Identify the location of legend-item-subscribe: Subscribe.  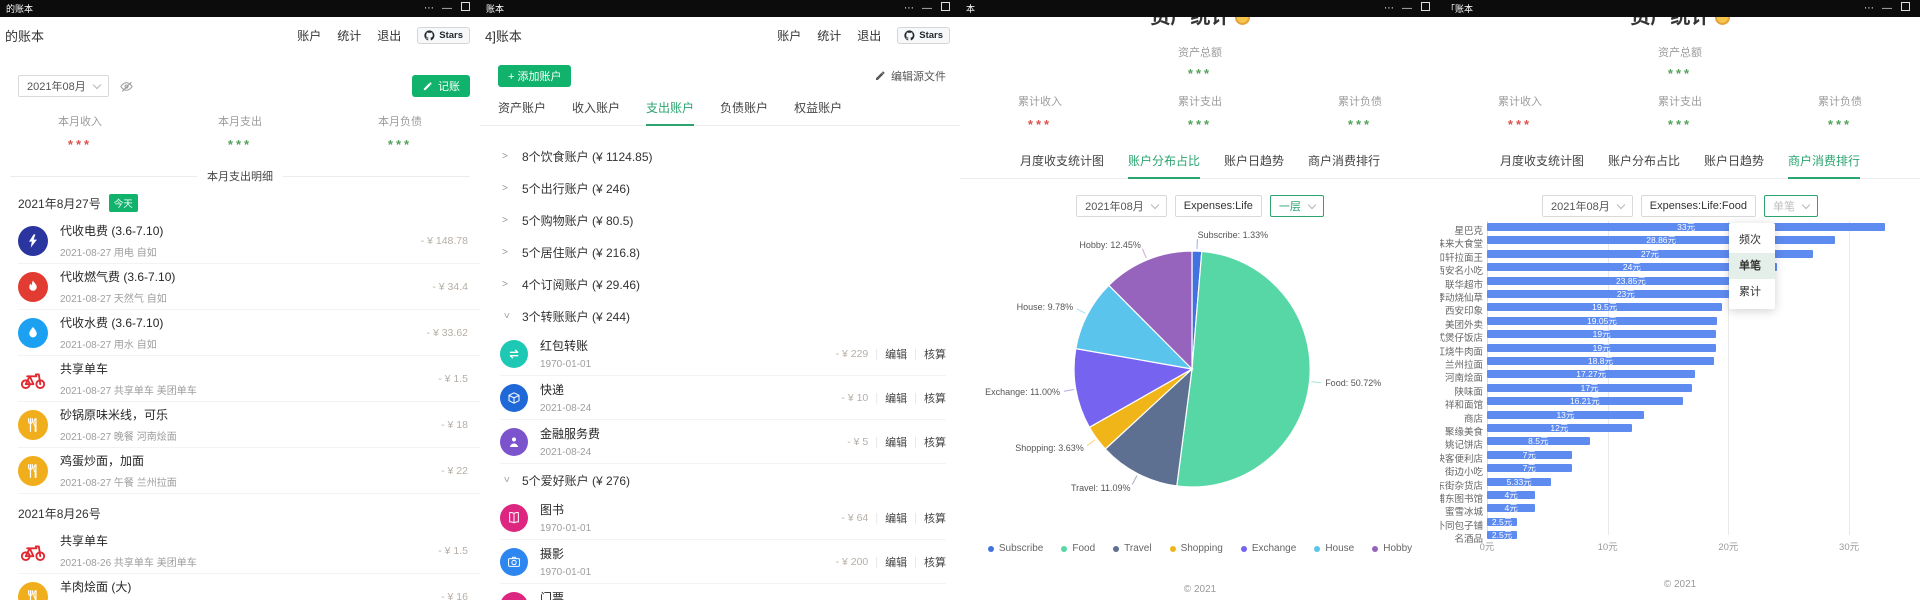
(1015, 548).